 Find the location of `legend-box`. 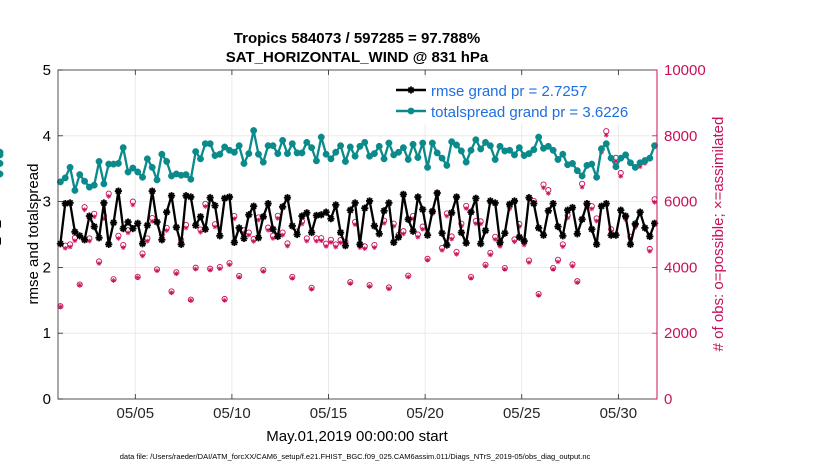

legend-box is located at coordinates (520, 101).